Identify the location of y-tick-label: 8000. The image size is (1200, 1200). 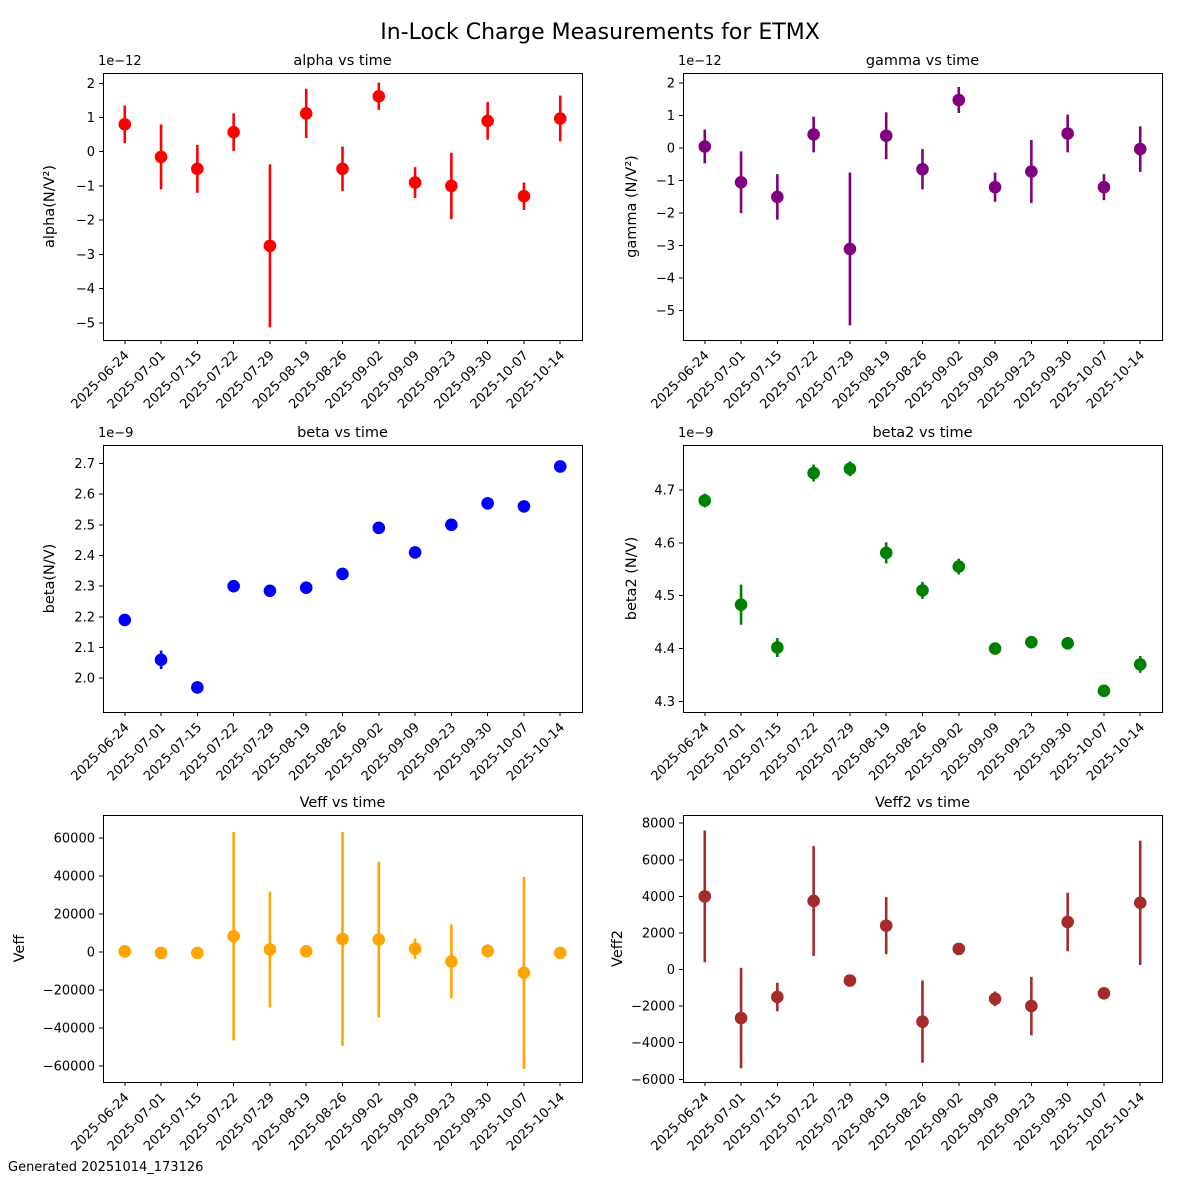
(658, 824).